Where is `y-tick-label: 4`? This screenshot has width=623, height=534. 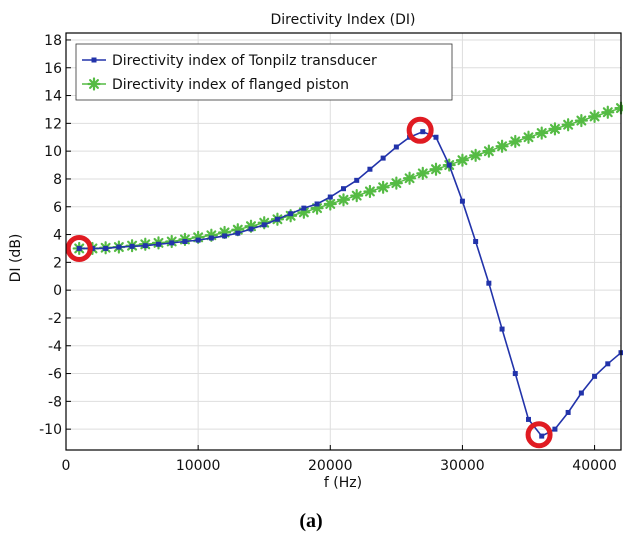 y-tick-label: 4 is located at coordinates (57, 236).